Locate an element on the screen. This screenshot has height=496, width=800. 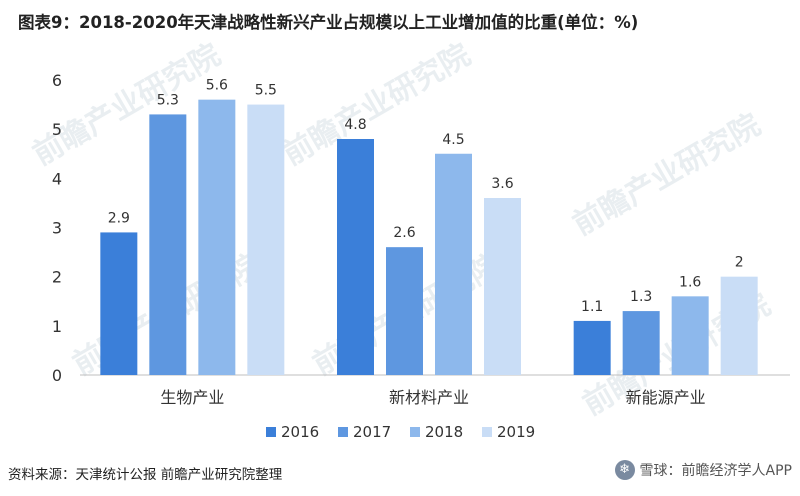
x-tick-label: 新能源产业 is located at coordinates (666, 397).